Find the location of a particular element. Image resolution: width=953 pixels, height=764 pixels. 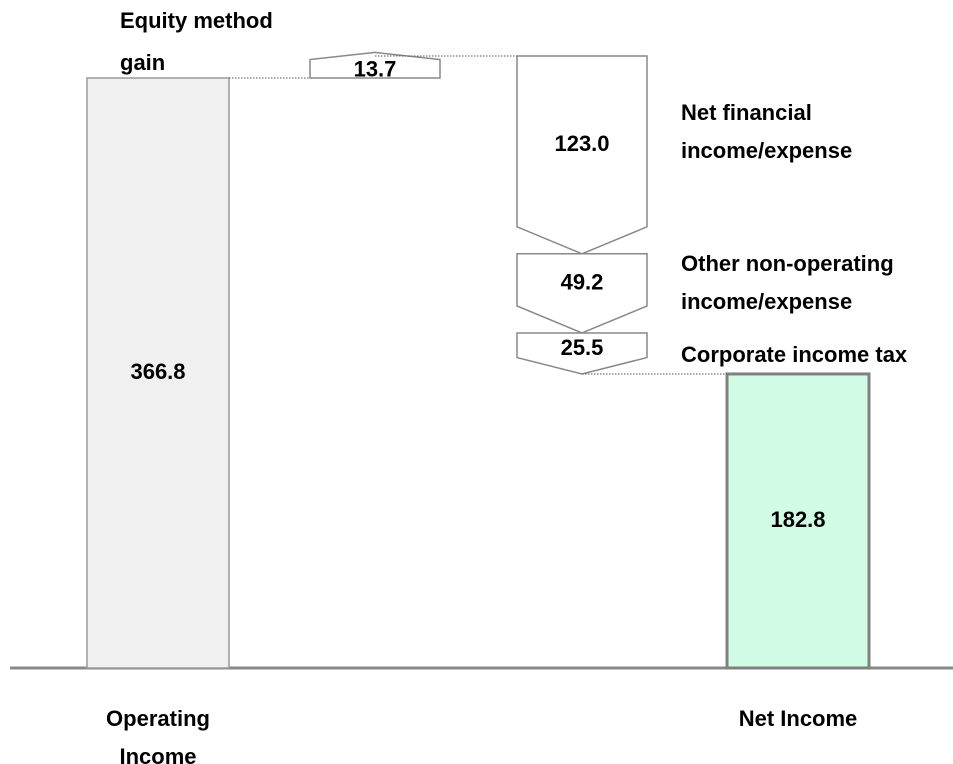

value-label: 123.0 is located at coordinates (581, 143).